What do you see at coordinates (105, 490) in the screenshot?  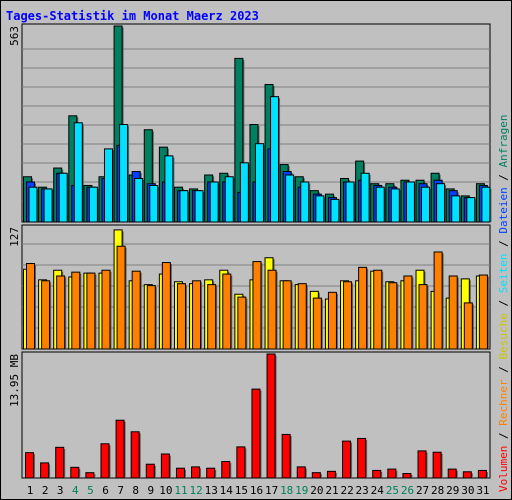 I see `x-tick-label: 6` at bounding box center [105, 490].